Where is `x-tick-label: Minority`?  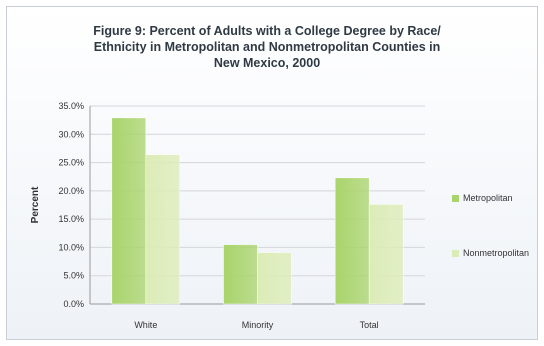 x-tick-label: Minority is located at coordinates (258, 325).